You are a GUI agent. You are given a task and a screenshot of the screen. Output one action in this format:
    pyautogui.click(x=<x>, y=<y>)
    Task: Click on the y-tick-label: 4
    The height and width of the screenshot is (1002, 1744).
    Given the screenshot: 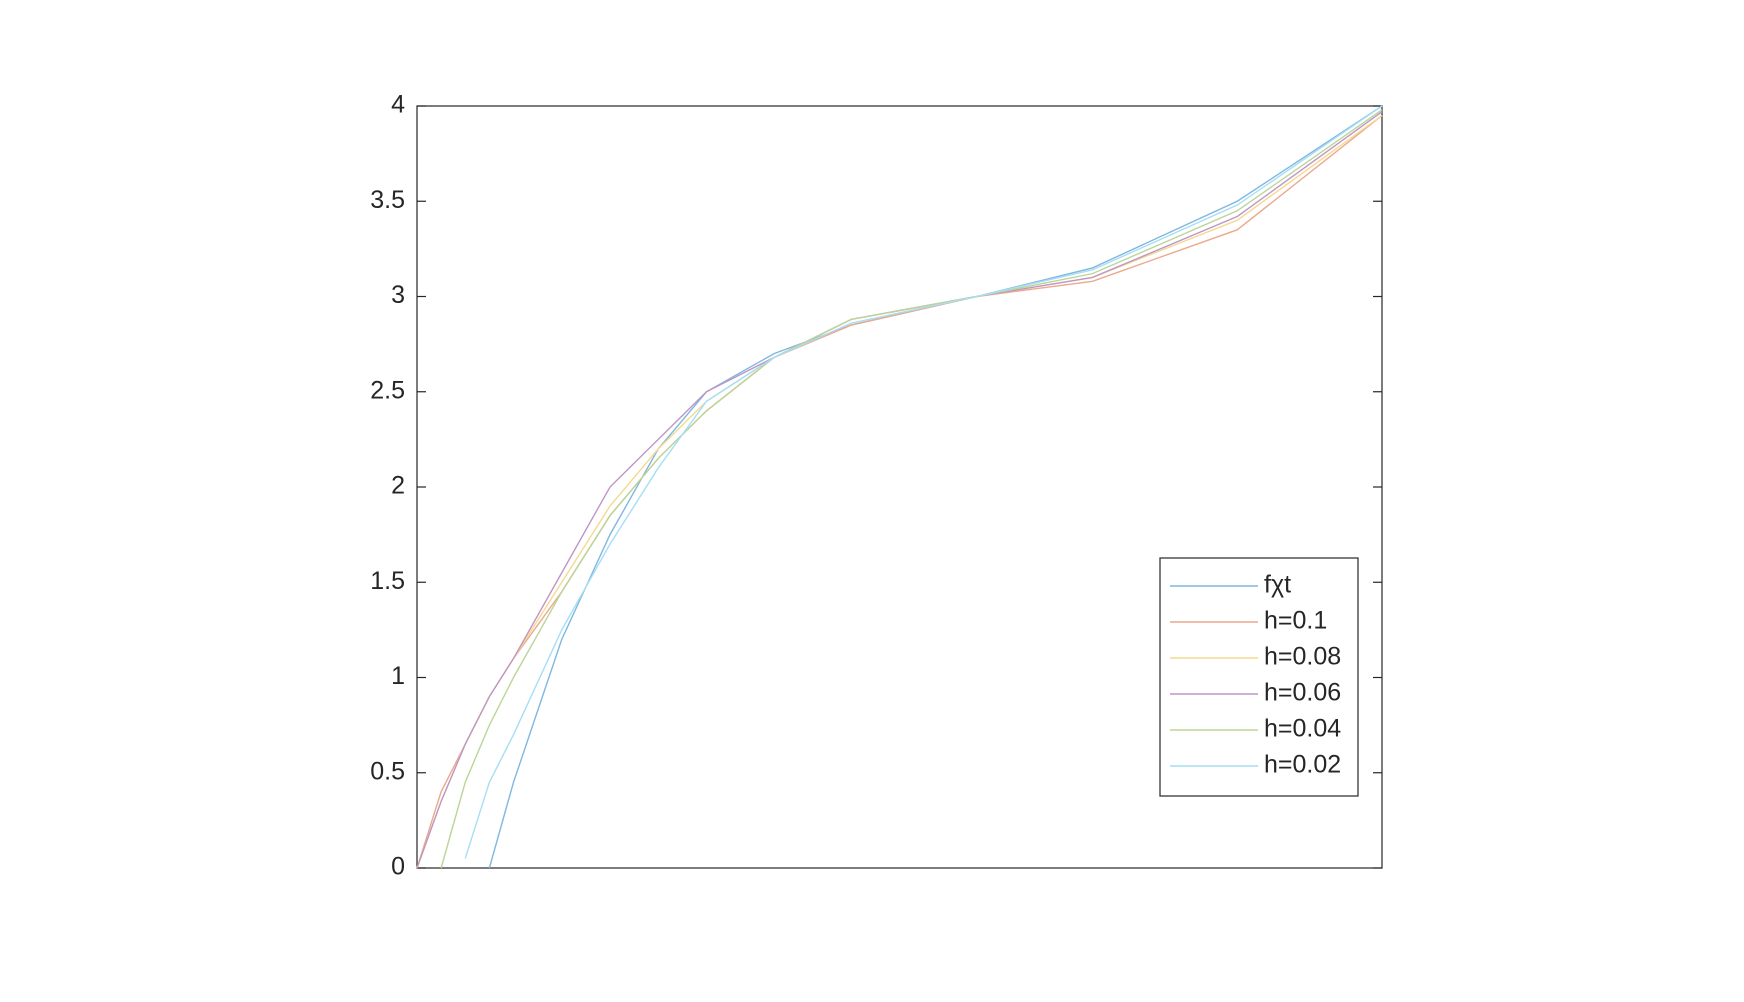 What is the action you would take?
    pyautogui.click(x=398, y=105)
    